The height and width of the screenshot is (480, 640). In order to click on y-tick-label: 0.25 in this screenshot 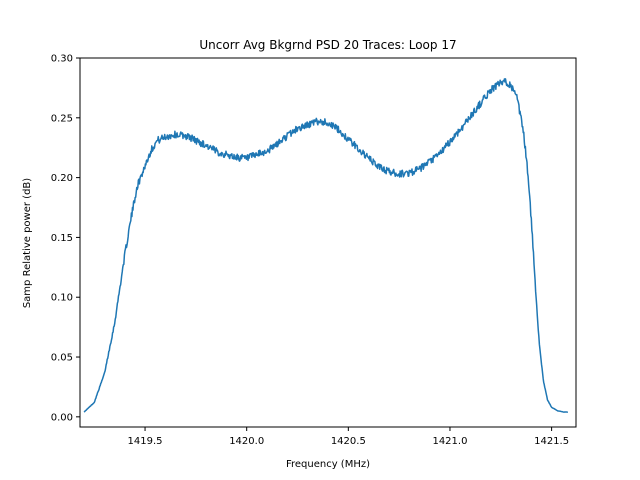, I will do `click(62, 118)`.